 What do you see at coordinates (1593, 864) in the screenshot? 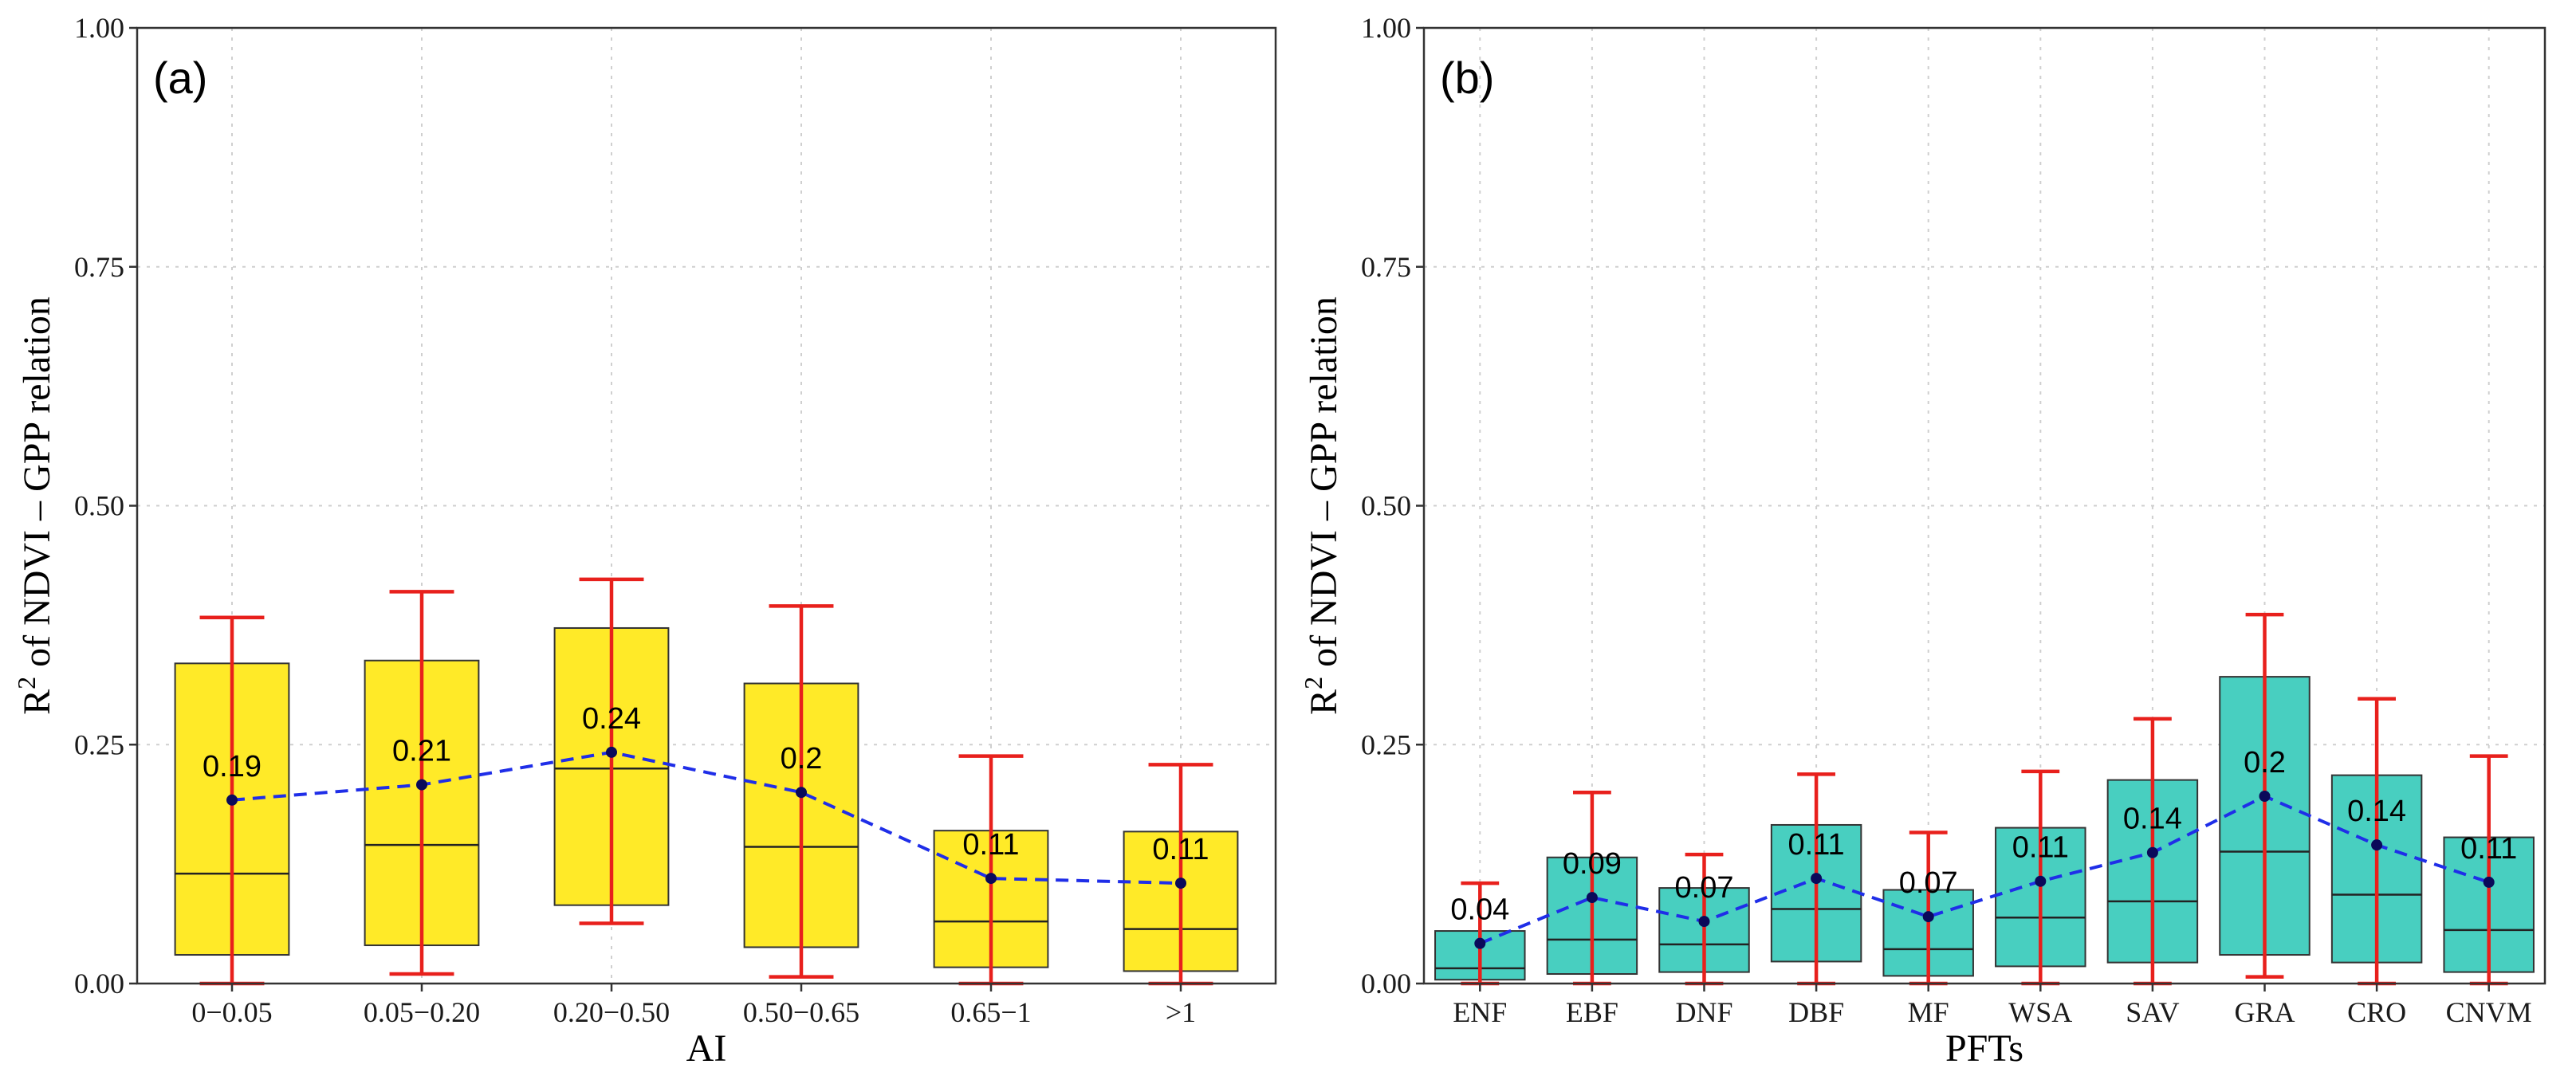
I see `mean-label: 0.09` at bounding box center [1593, 864].